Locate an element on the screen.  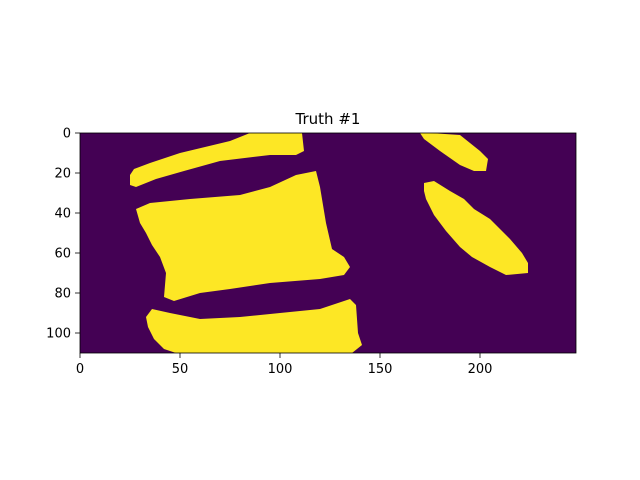
heatmap-region-central-block is located at coordinates (243, 236).